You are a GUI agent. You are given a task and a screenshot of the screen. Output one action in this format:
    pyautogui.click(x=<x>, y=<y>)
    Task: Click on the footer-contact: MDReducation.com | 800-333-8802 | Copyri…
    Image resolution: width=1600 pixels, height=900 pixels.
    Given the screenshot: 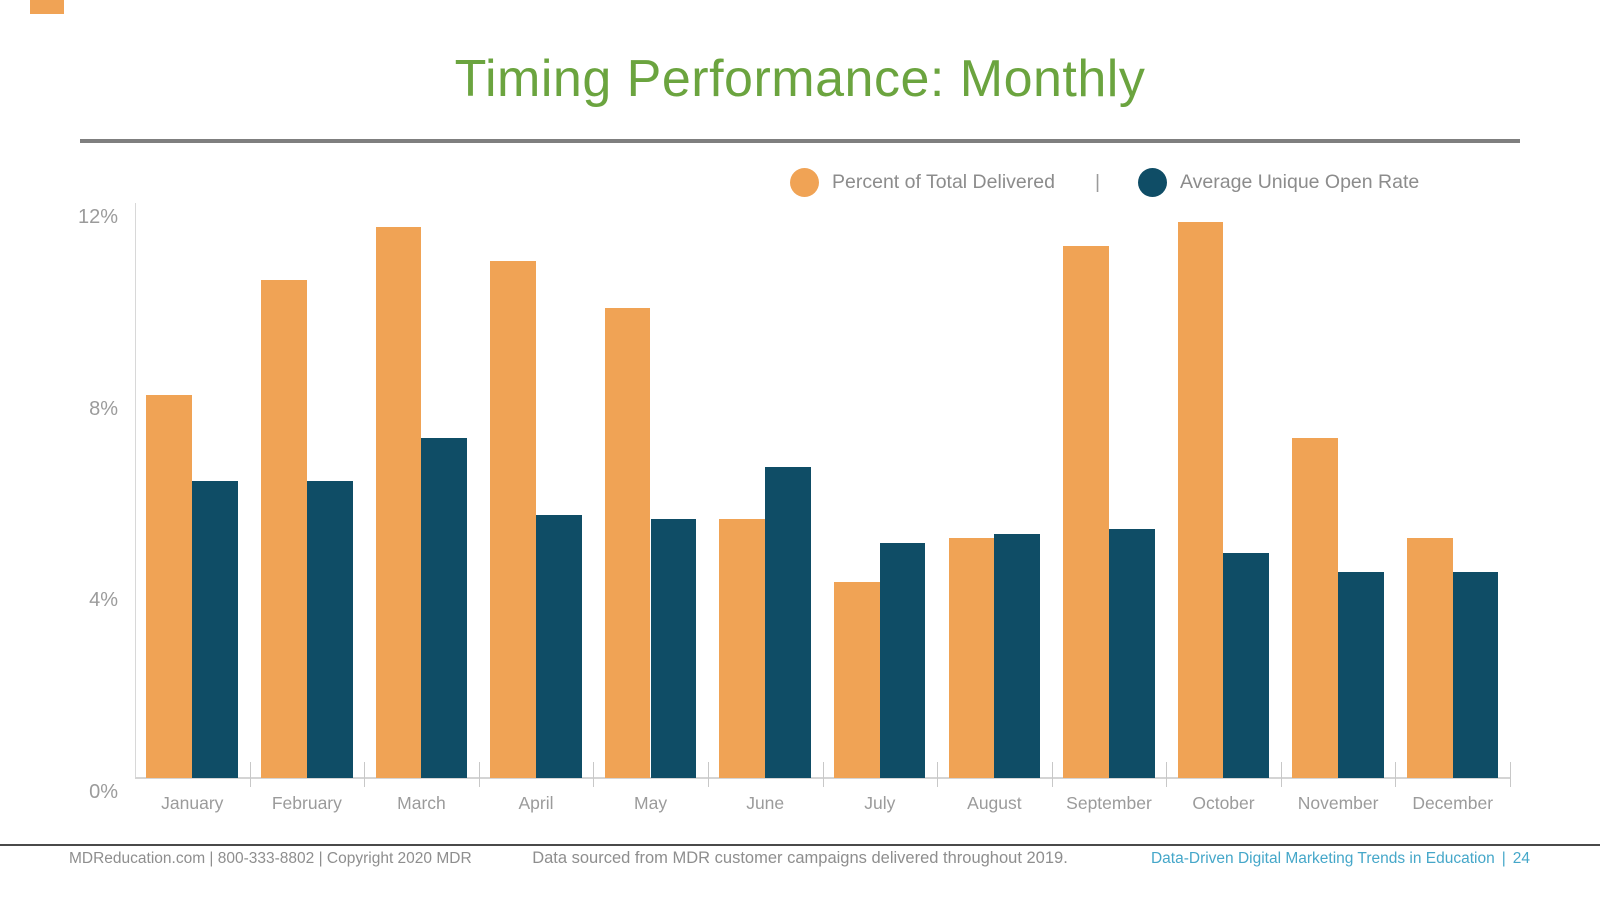 What is the action you would take?
    pyautogui.click(x=270, y=858)
    